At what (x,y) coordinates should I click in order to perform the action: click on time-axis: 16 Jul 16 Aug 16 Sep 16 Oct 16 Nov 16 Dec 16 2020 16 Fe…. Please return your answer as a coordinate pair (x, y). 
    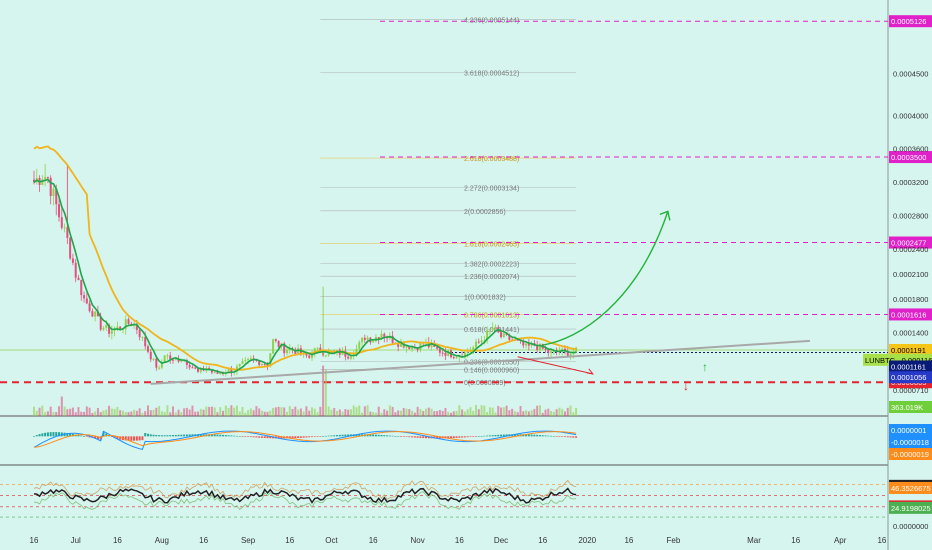
    Looking at the image, I should click on (458, 540).